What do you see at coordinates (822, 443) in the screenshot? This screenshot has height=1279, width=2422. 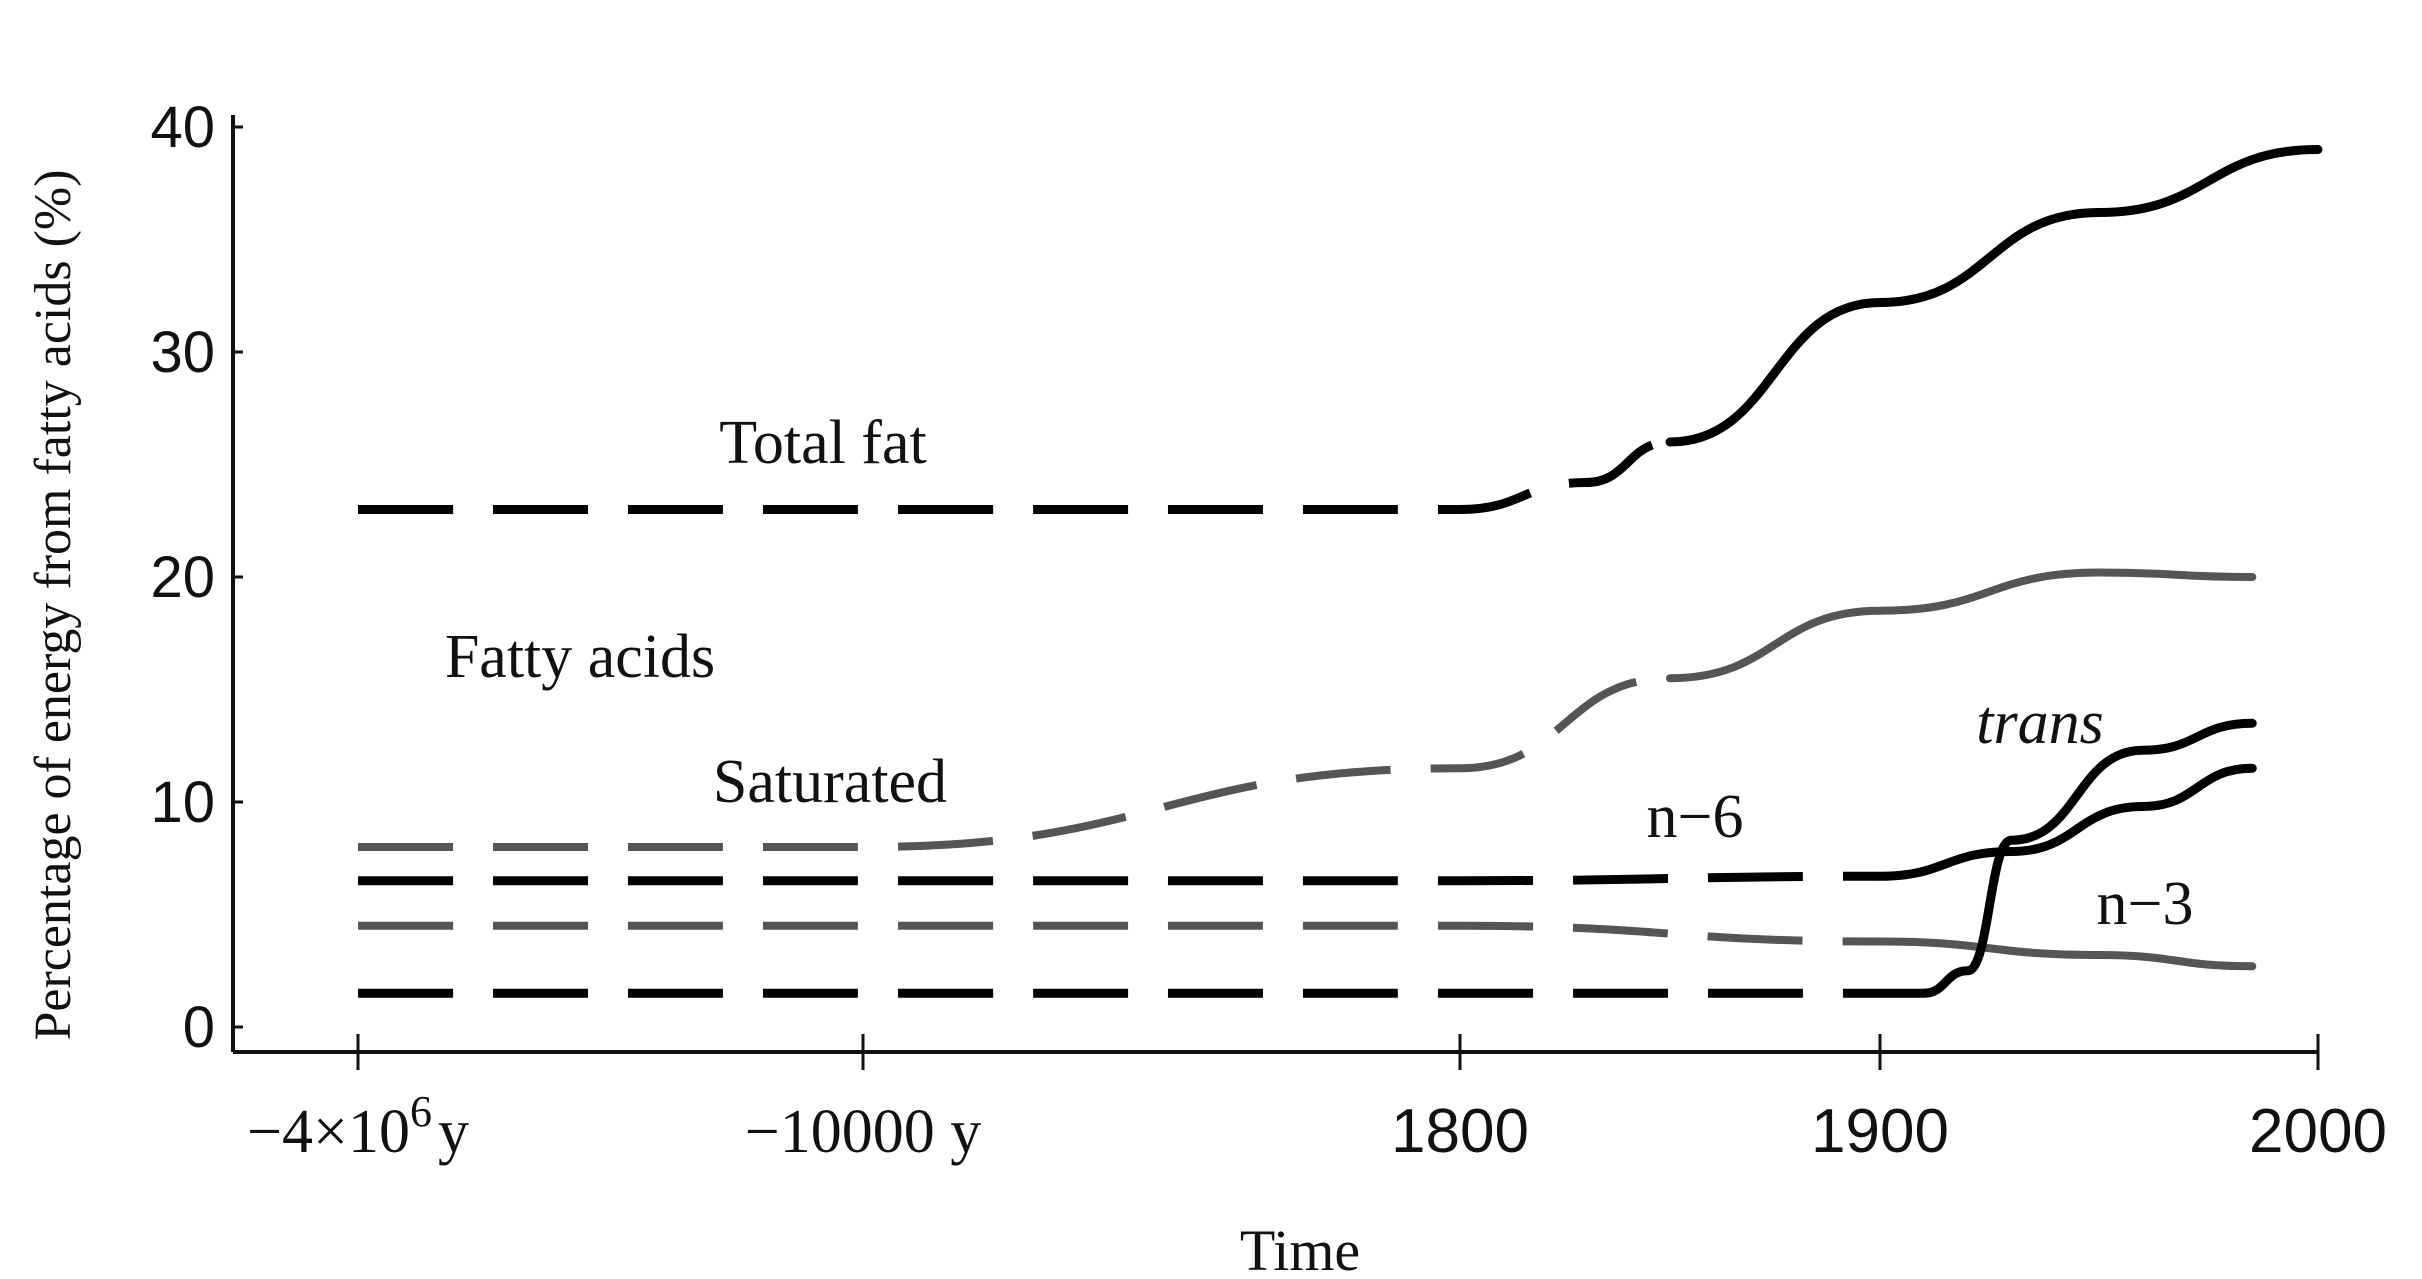 I see `annotation-total-fat: Total fat` at bounding box center [822, 443].